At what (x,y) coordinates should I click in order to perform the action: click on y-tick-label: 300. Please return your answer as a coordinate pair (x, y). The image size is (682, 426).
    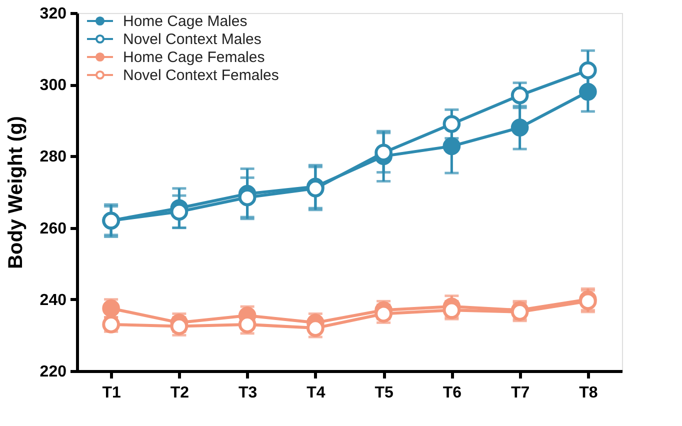
    Looking at the image, I should click on (53, 85).